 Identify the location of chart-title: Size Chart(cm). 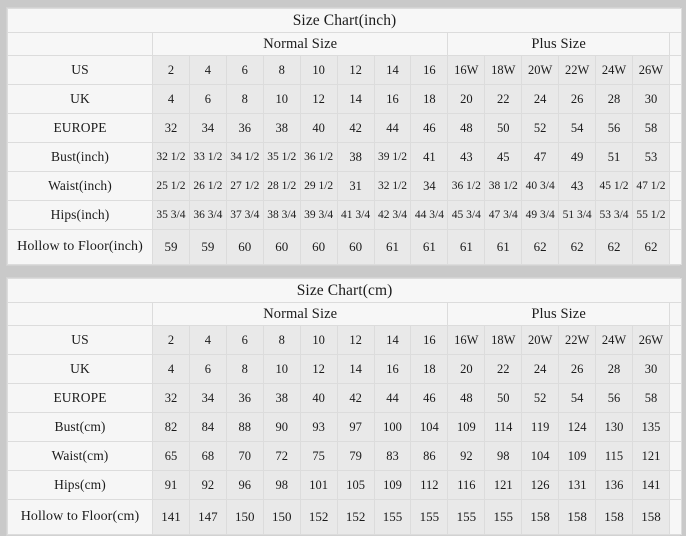
(344, 290).